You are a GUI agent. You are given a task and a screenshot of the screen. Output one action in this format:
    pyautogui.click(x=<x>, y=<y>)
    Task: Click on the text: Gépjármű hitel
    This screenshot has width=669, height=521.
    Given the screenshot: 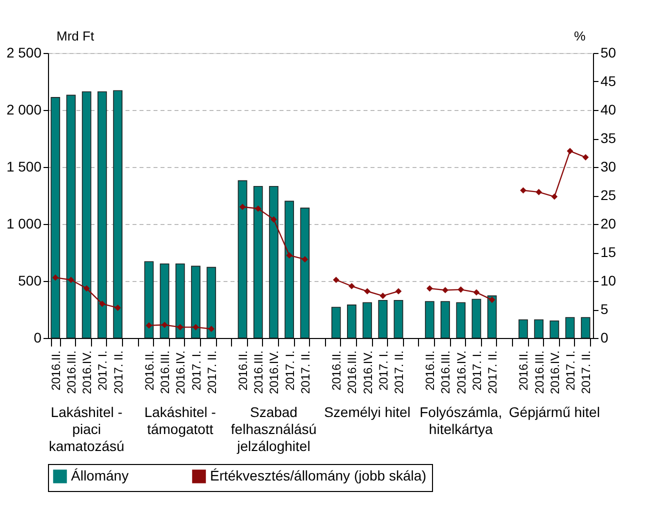 What is the action you would take?
    pyautogui.click(x=554, y=412)
    